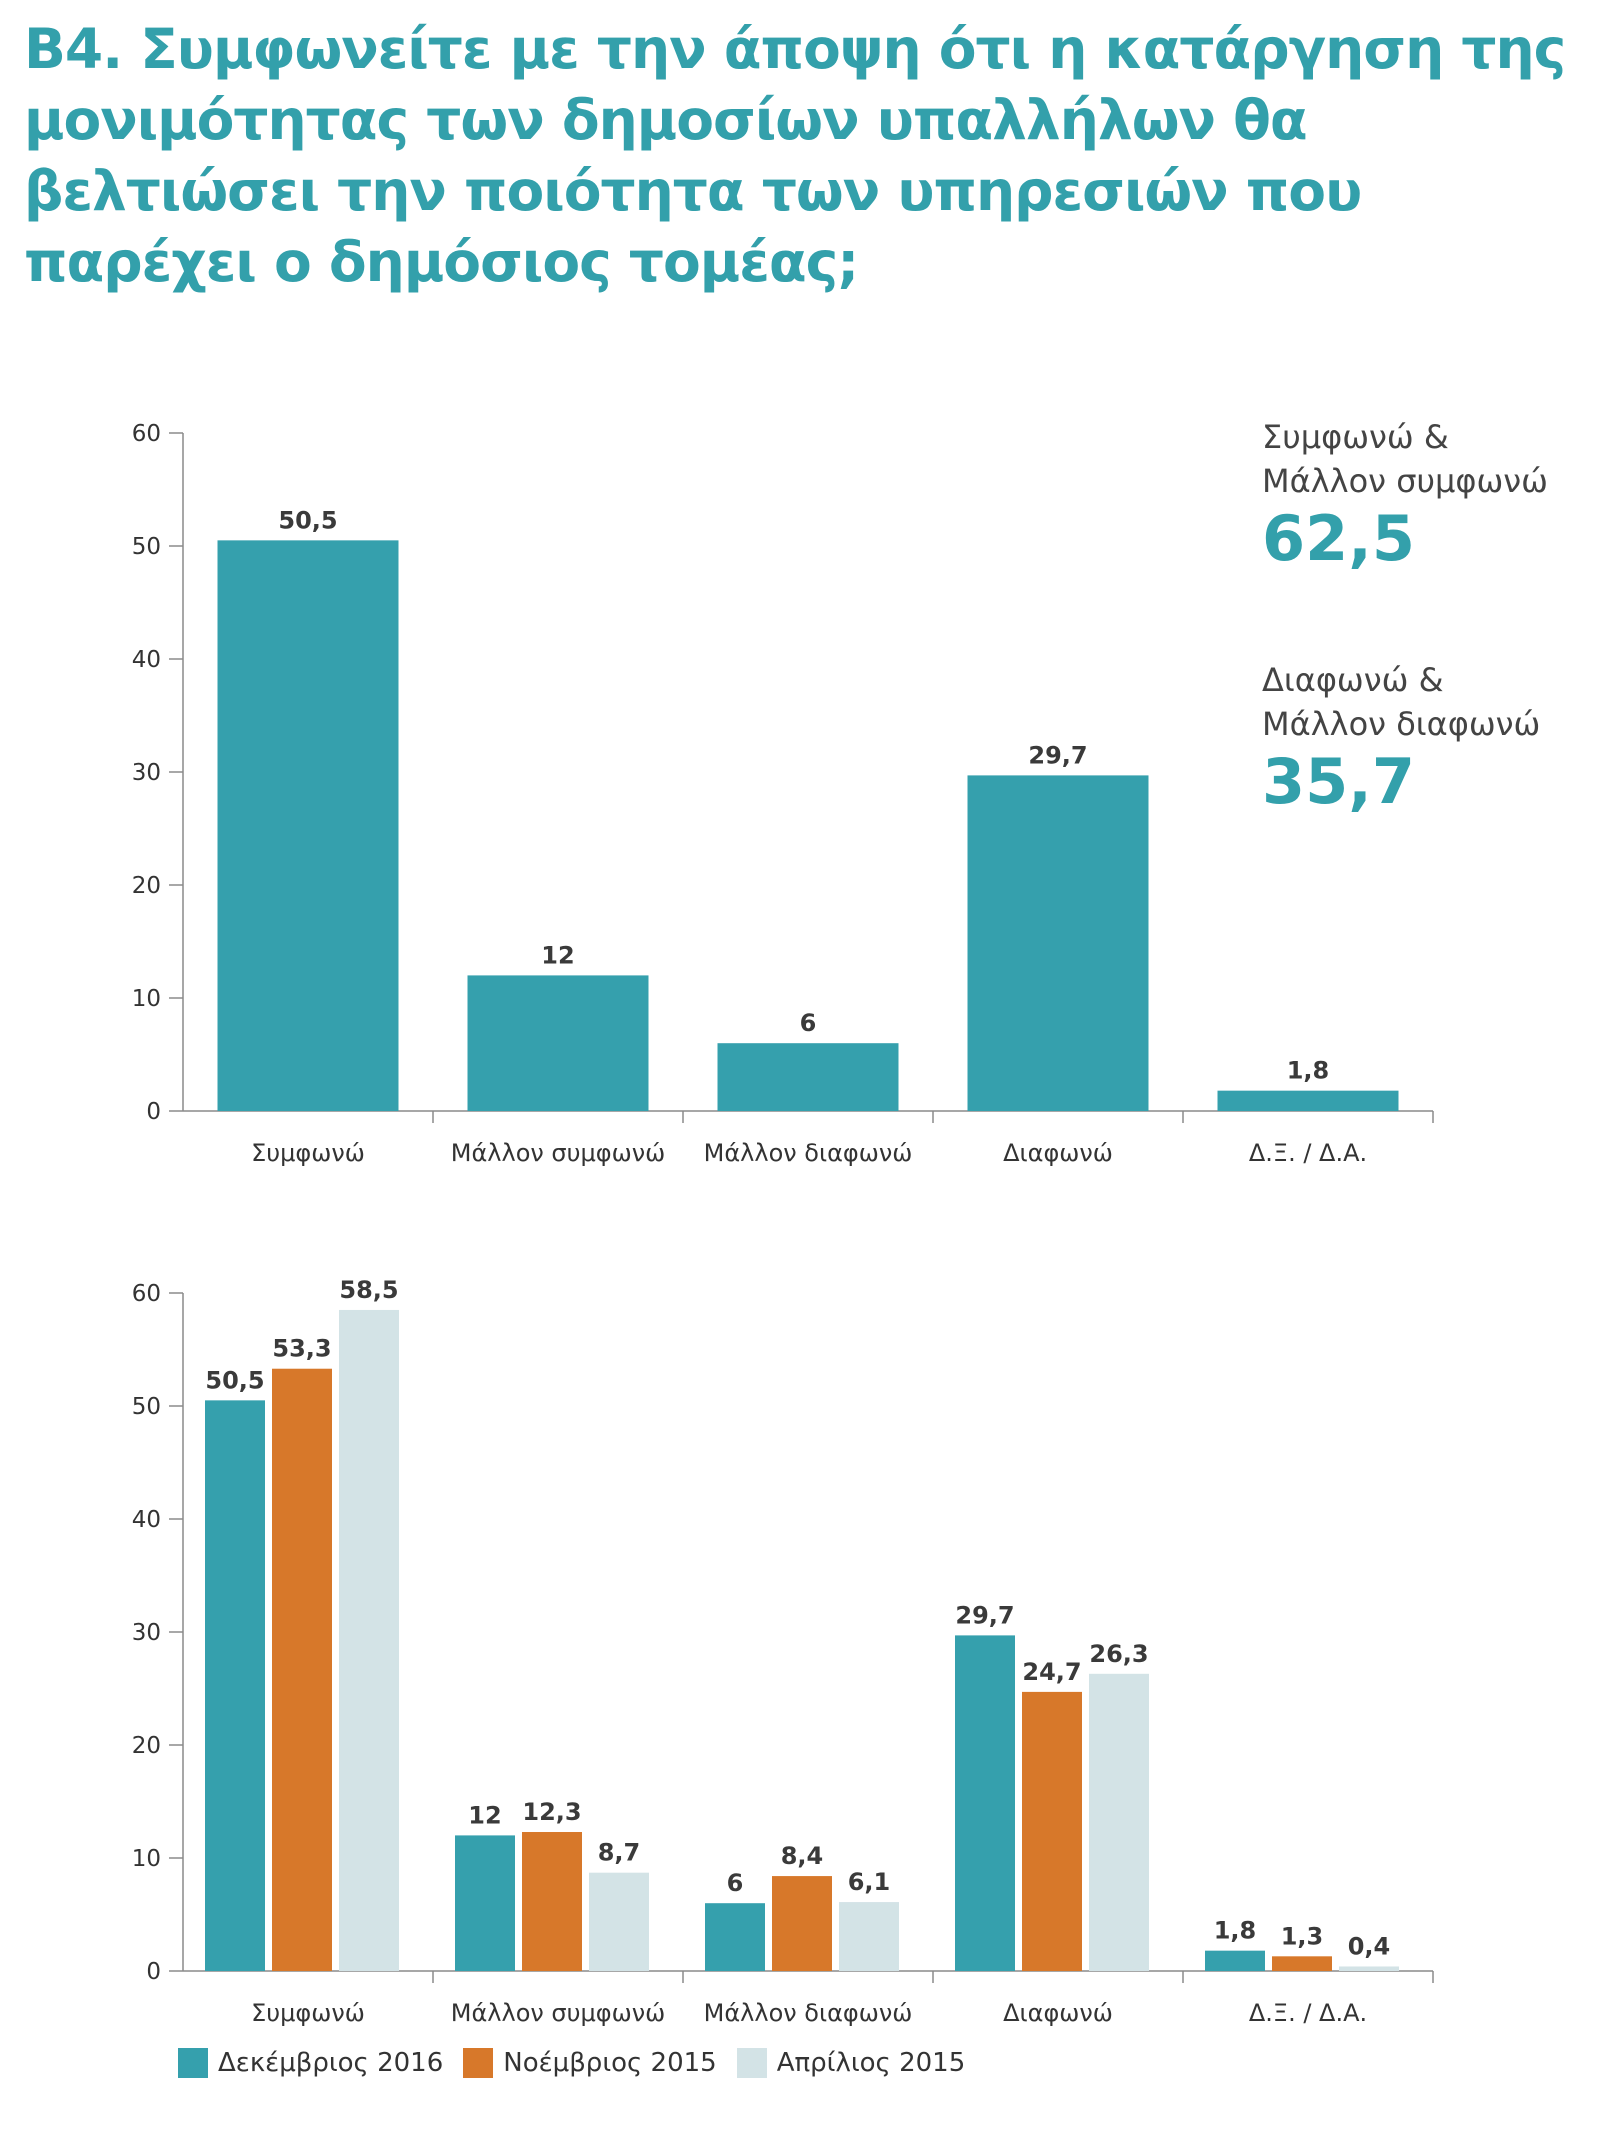  Describe the element at coordinates (301, 1349) in the screenshot. I see `data-label: 53,3` at that location.